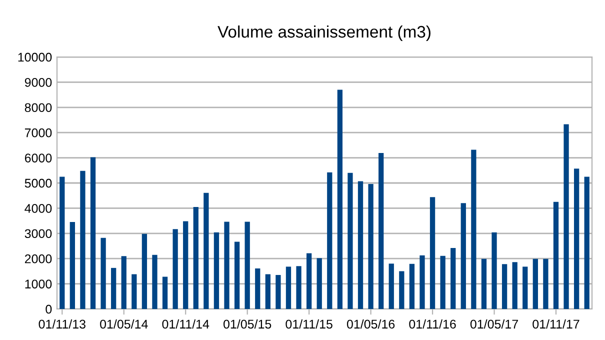 The width and height of the screenshot is (605, 340). Describe the element at coordinates (38, 183) in the screenshot. I see `y-tick-label: 5000` at that location.